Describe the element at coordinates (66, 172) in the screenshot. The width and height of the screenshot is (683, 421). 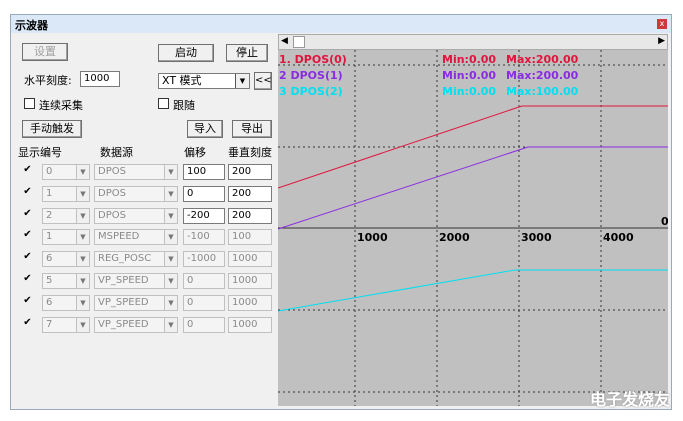
I see `channel-select: 0 ▼` at that location.